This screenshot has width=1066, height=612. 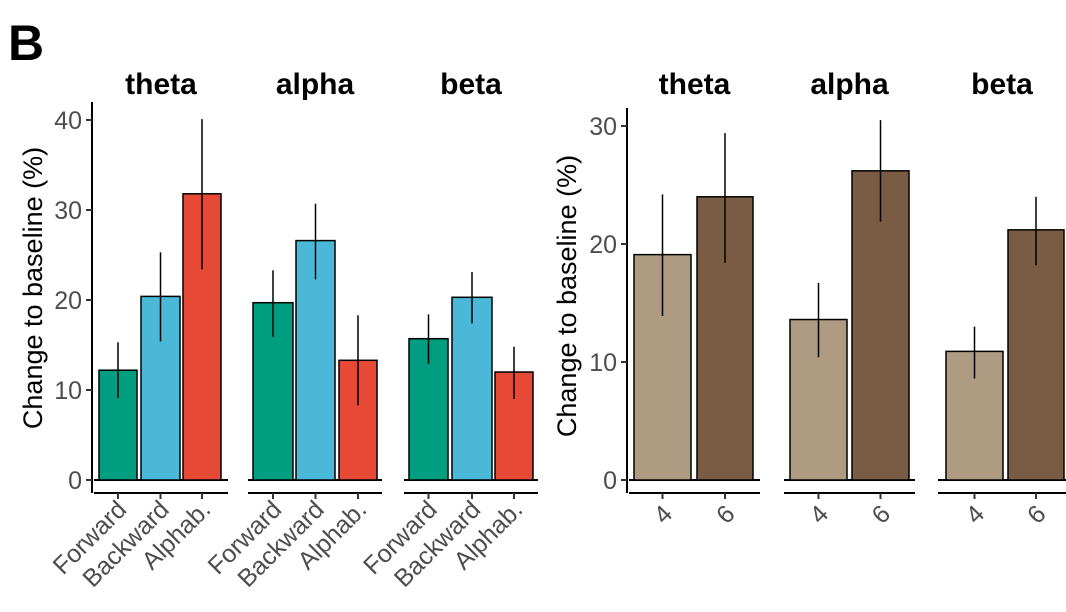 What do you see at coordinates (68, 121) in the screenshot?
I see `y-tick-label: 40` at bounding box center [68, 121].